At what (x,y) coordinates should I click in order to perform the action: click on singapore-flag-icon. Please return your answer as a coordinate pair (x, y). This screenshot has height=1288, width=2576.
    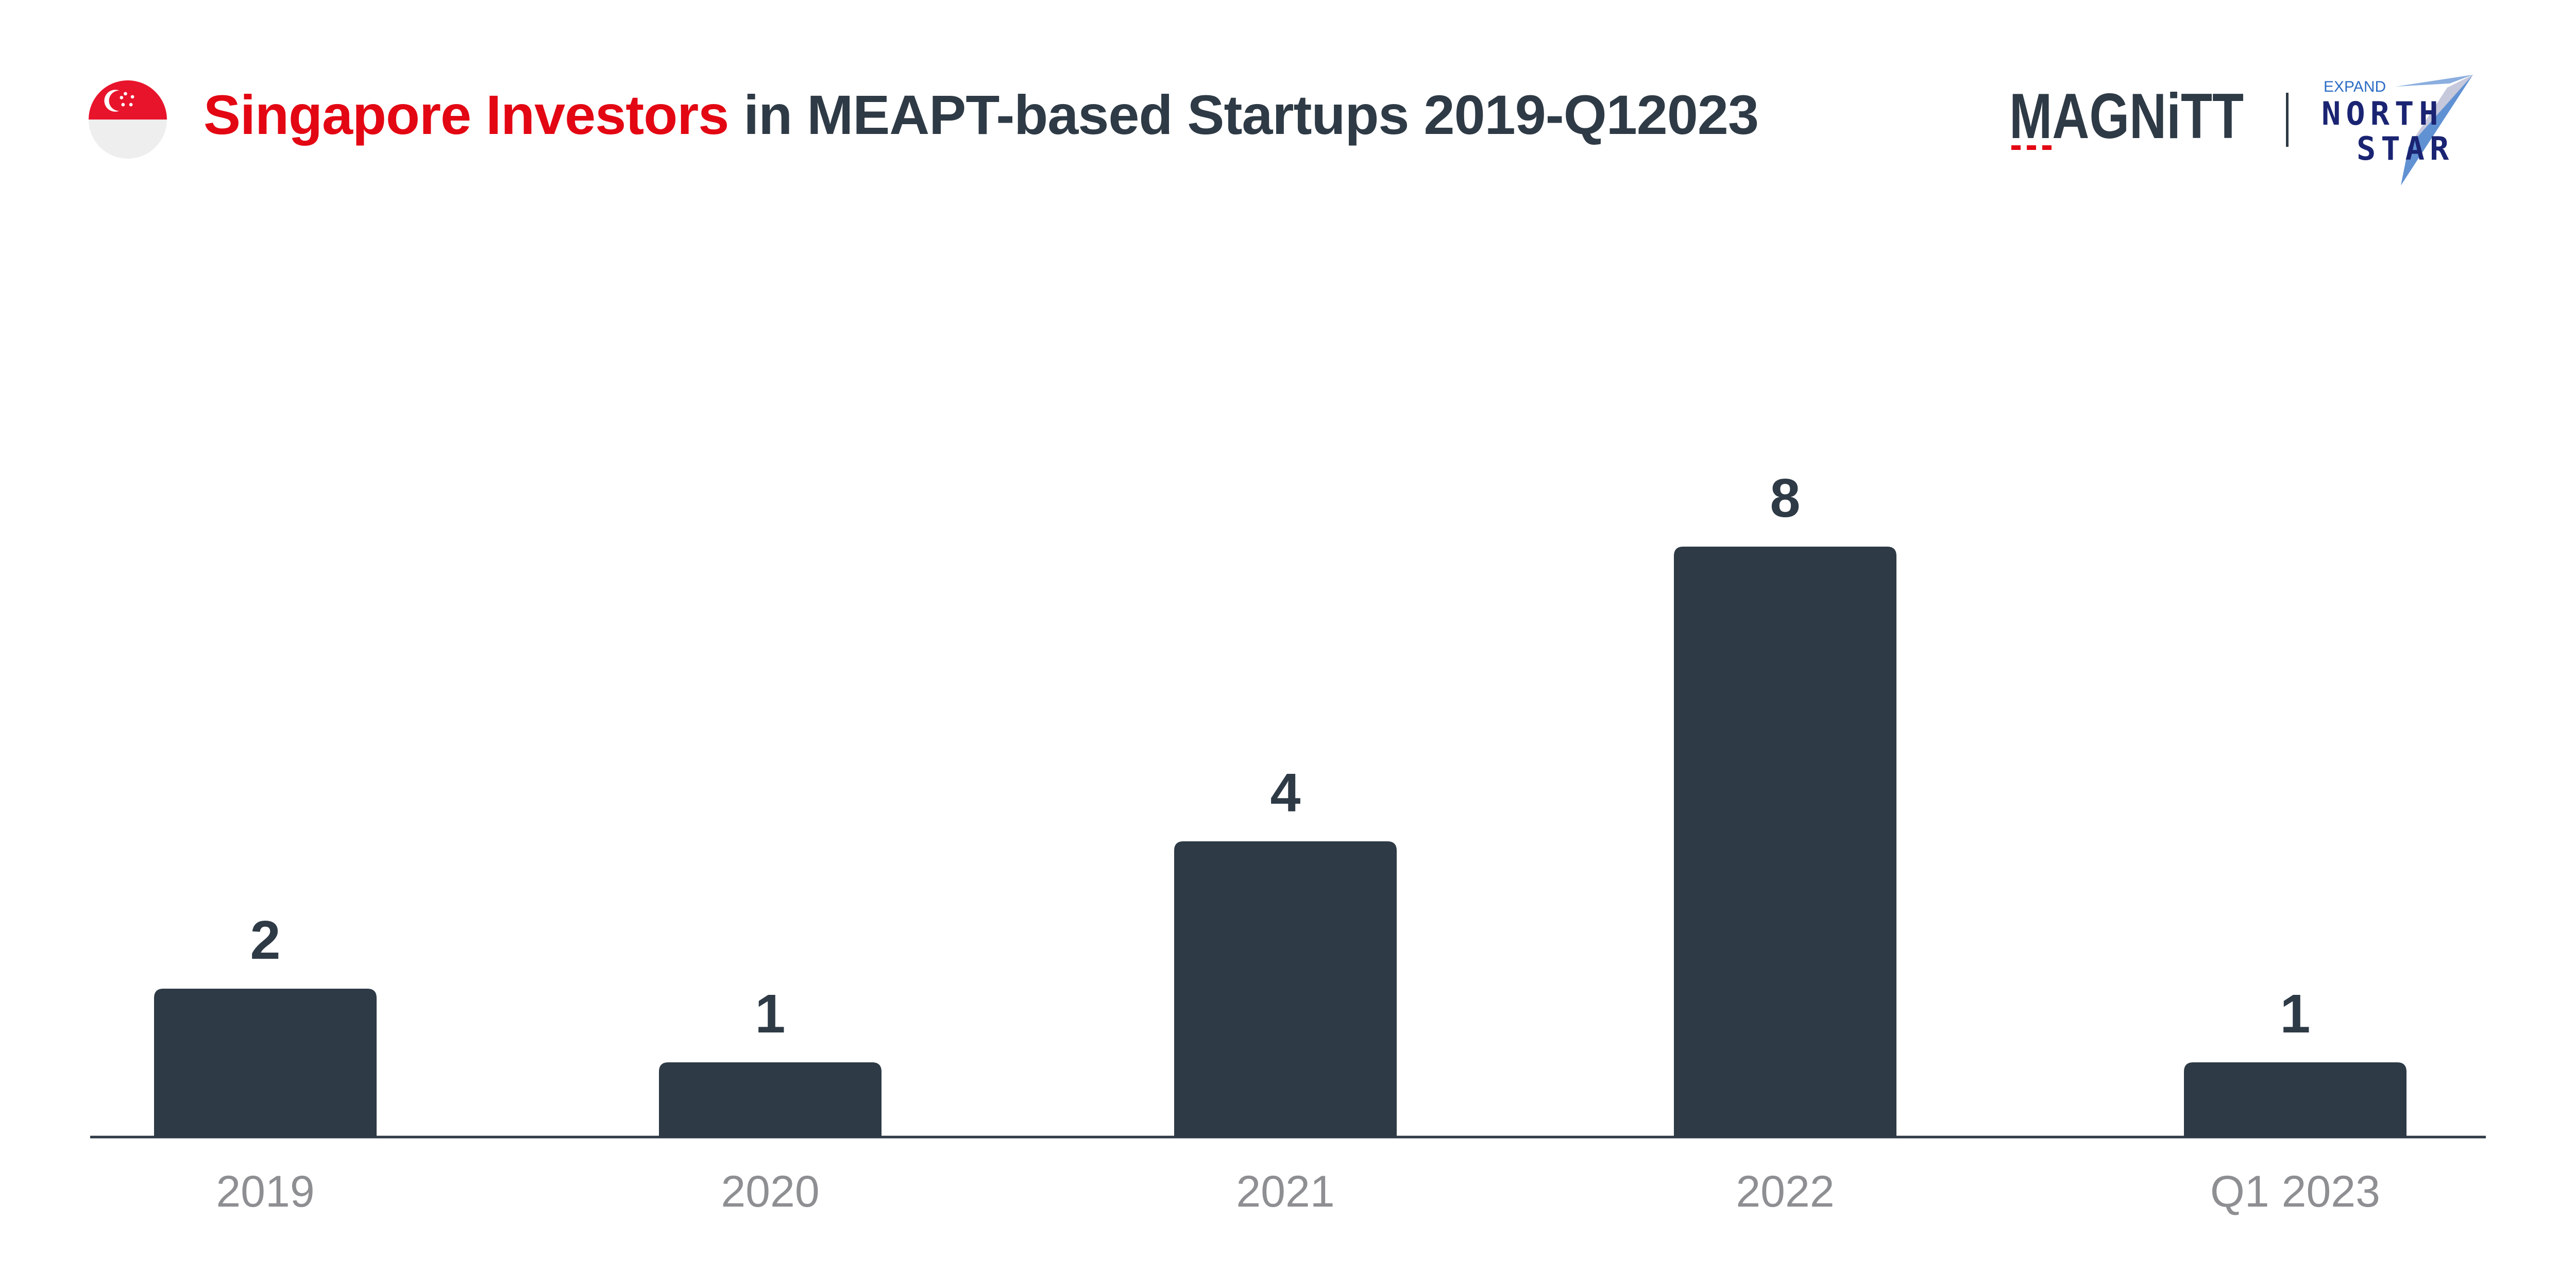
    Looking at the image, I should click on (128, 119).